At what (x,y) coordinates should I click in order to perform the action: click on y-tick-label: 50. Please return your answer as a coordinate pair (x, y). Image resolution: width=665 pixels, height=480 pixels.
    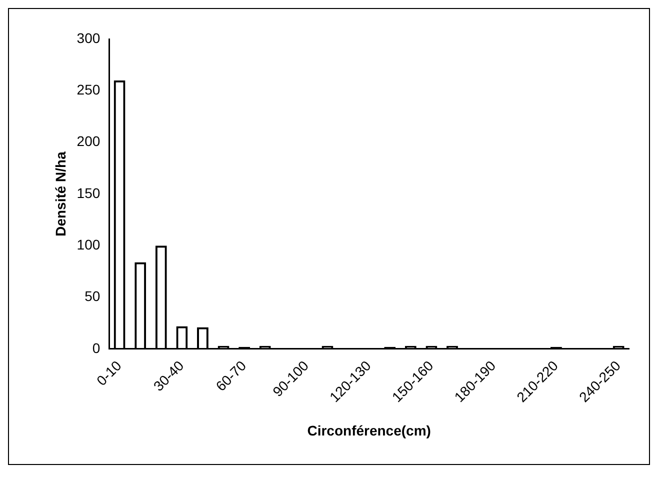
    Looking at the image, I should click on (92, 296).